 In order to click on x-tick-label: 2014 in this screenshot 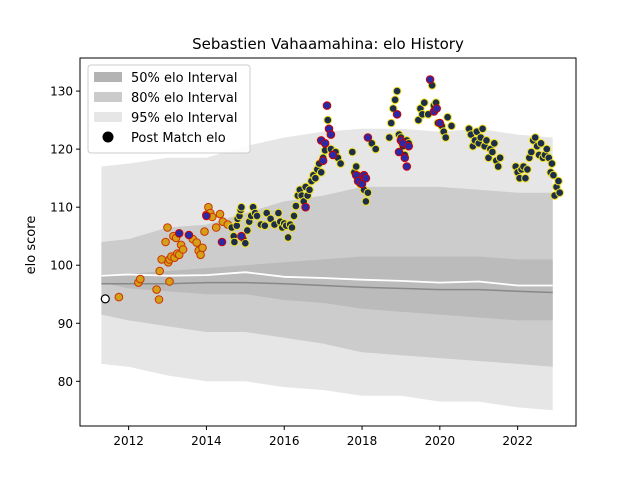, I will do `click(206, 441)`.